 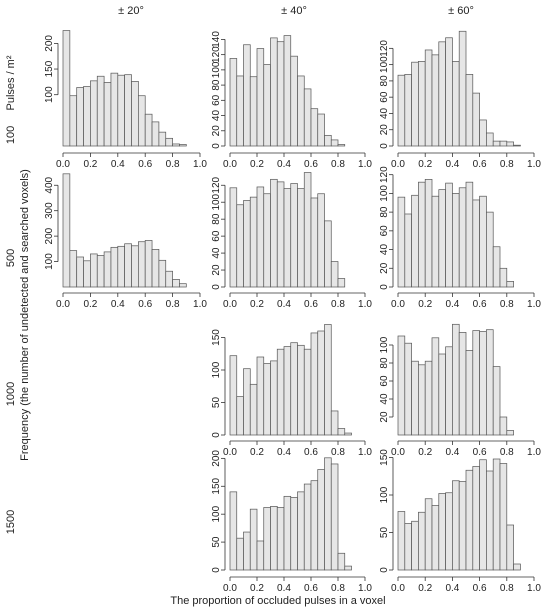 What do you see at coordinates (216, 100) in the screenshot?
I see `y-tick-label: 60` at bounding box center [216, 100].